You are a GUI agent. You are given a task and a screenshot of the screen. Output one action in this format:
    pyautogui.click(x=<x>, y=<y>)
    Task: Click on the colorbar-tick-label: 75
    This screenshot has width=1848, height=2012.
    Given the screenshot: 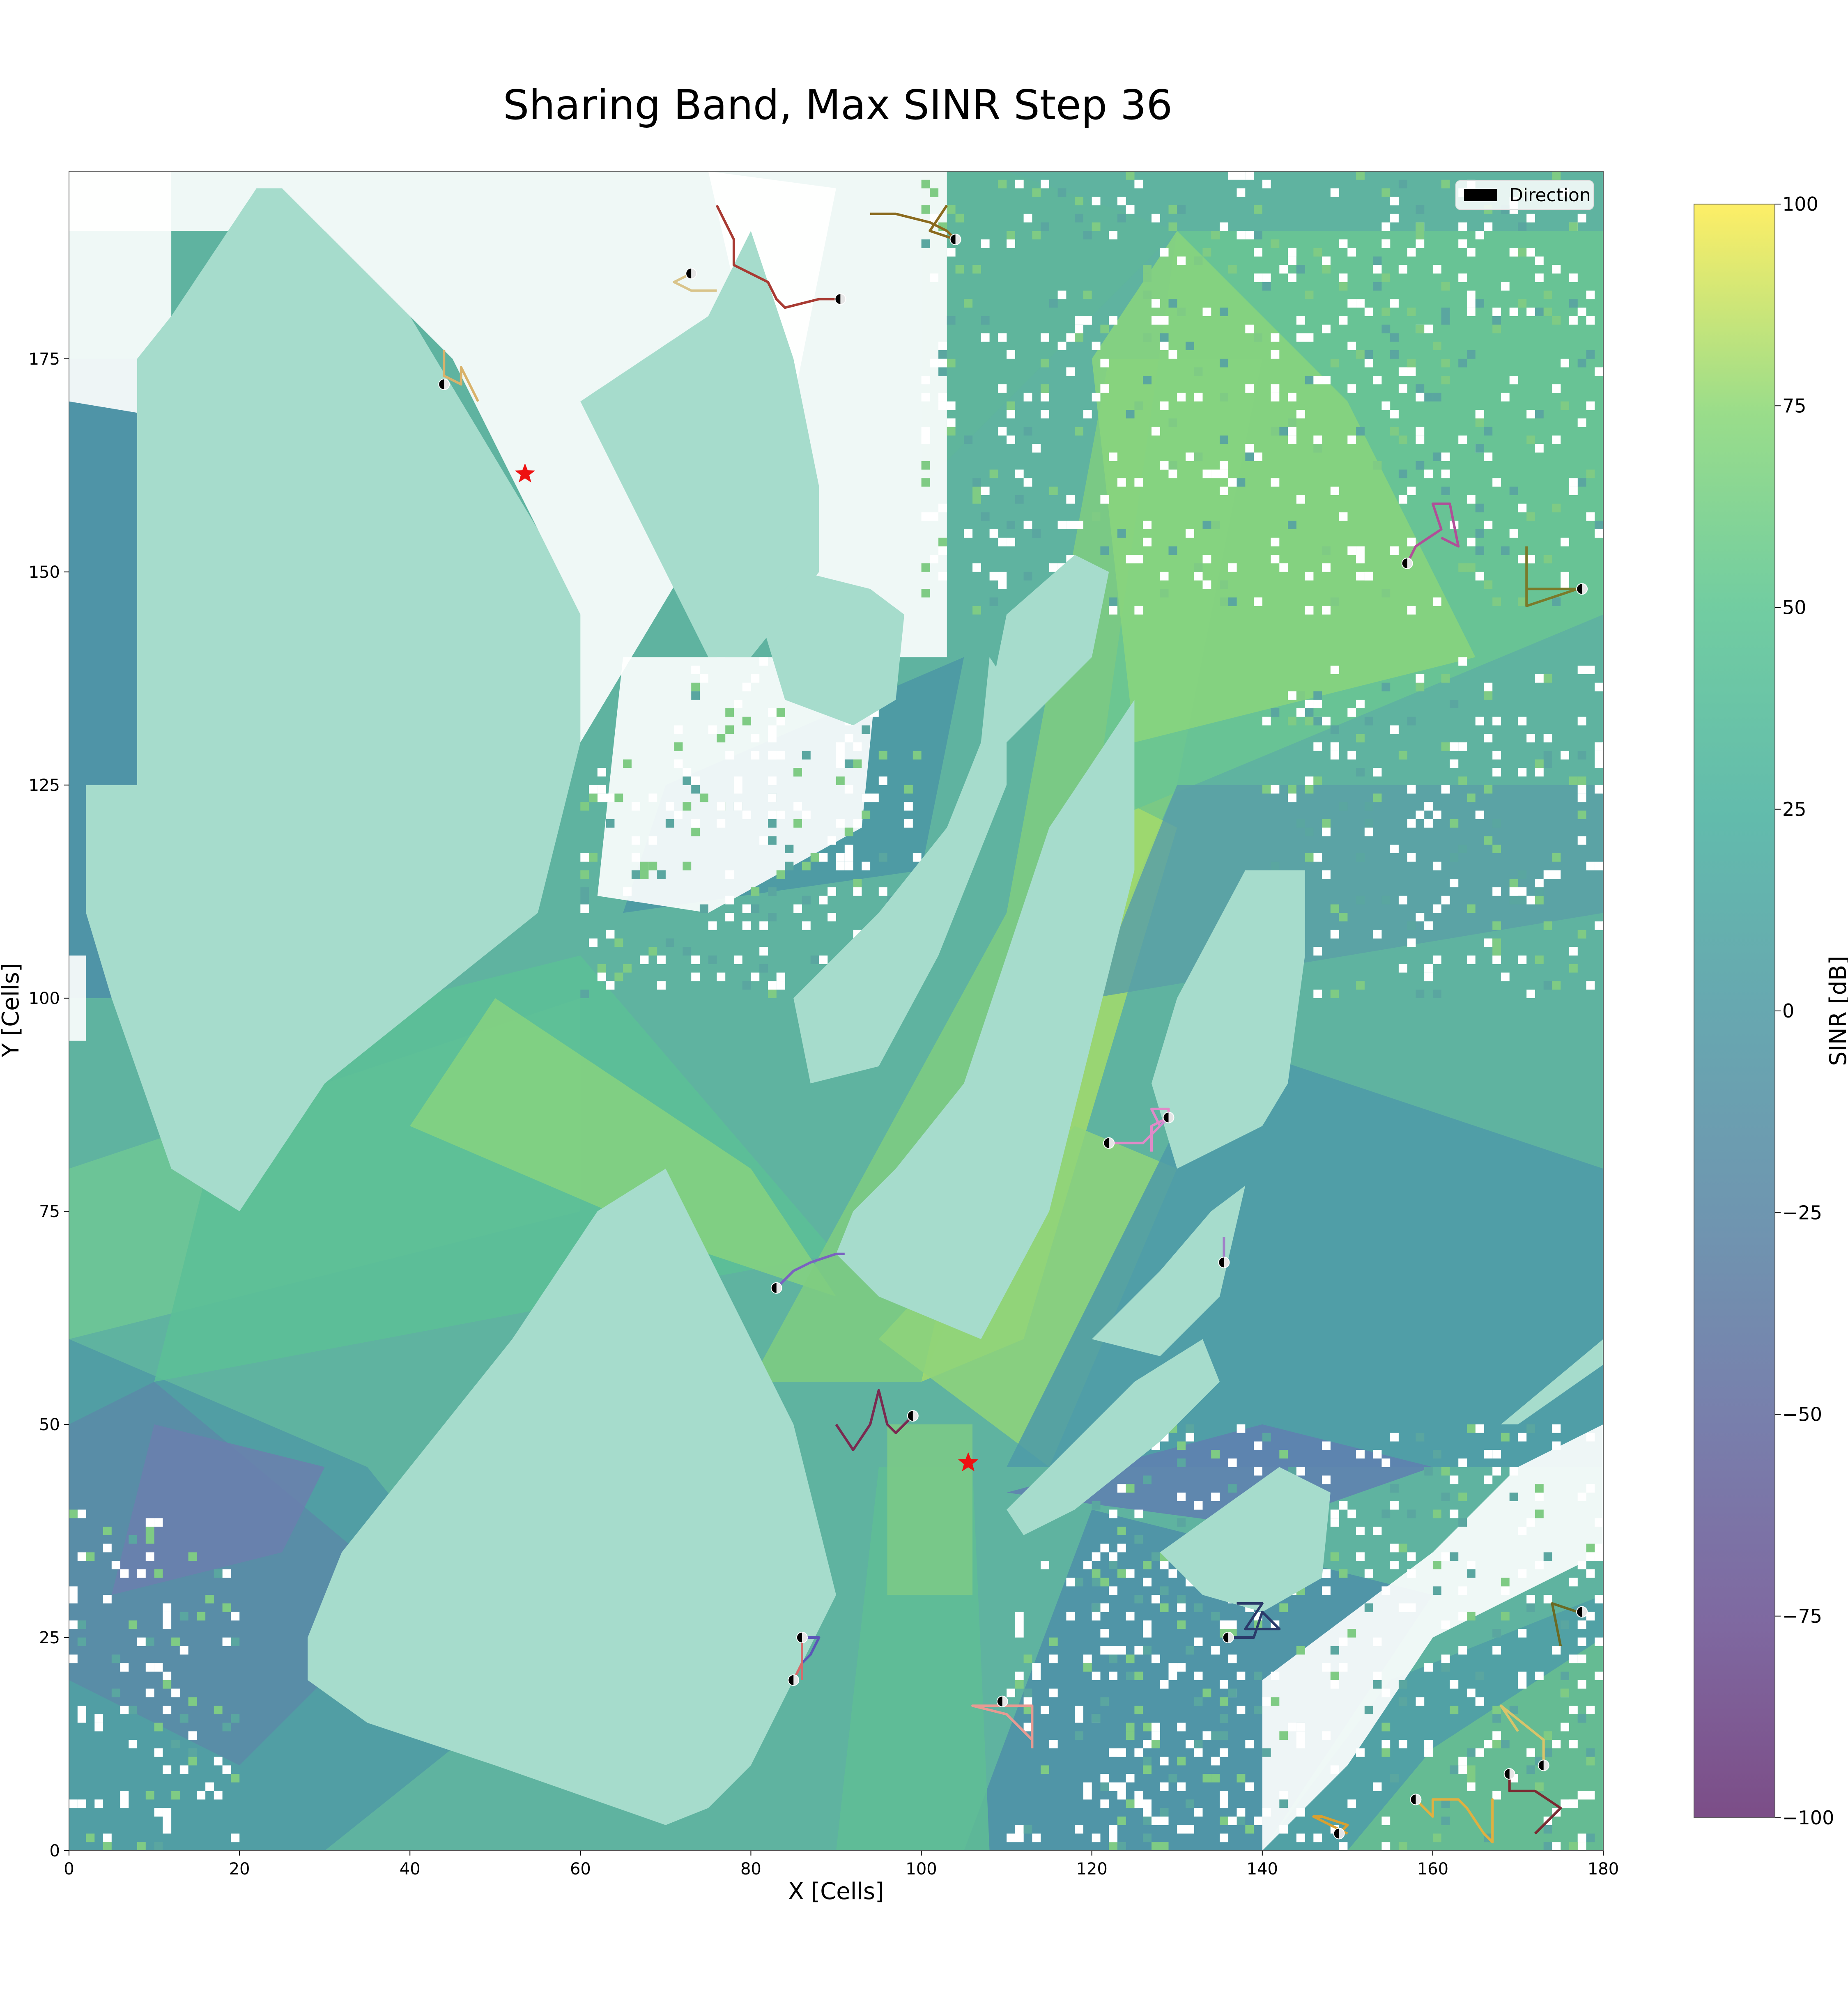 What is the action you would take?
    pyautogui.click(x=1794, y=406)
    